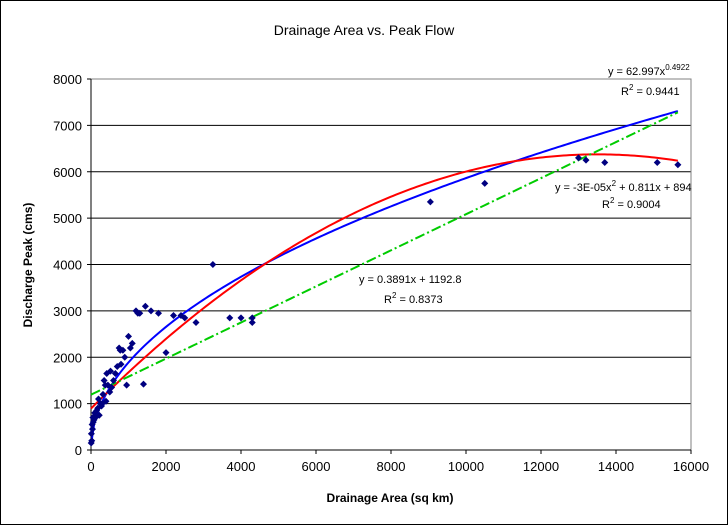  Describe the element at coordinates (391, 466) in the screenshot. I see `x-tick-label: 8000` at that location.